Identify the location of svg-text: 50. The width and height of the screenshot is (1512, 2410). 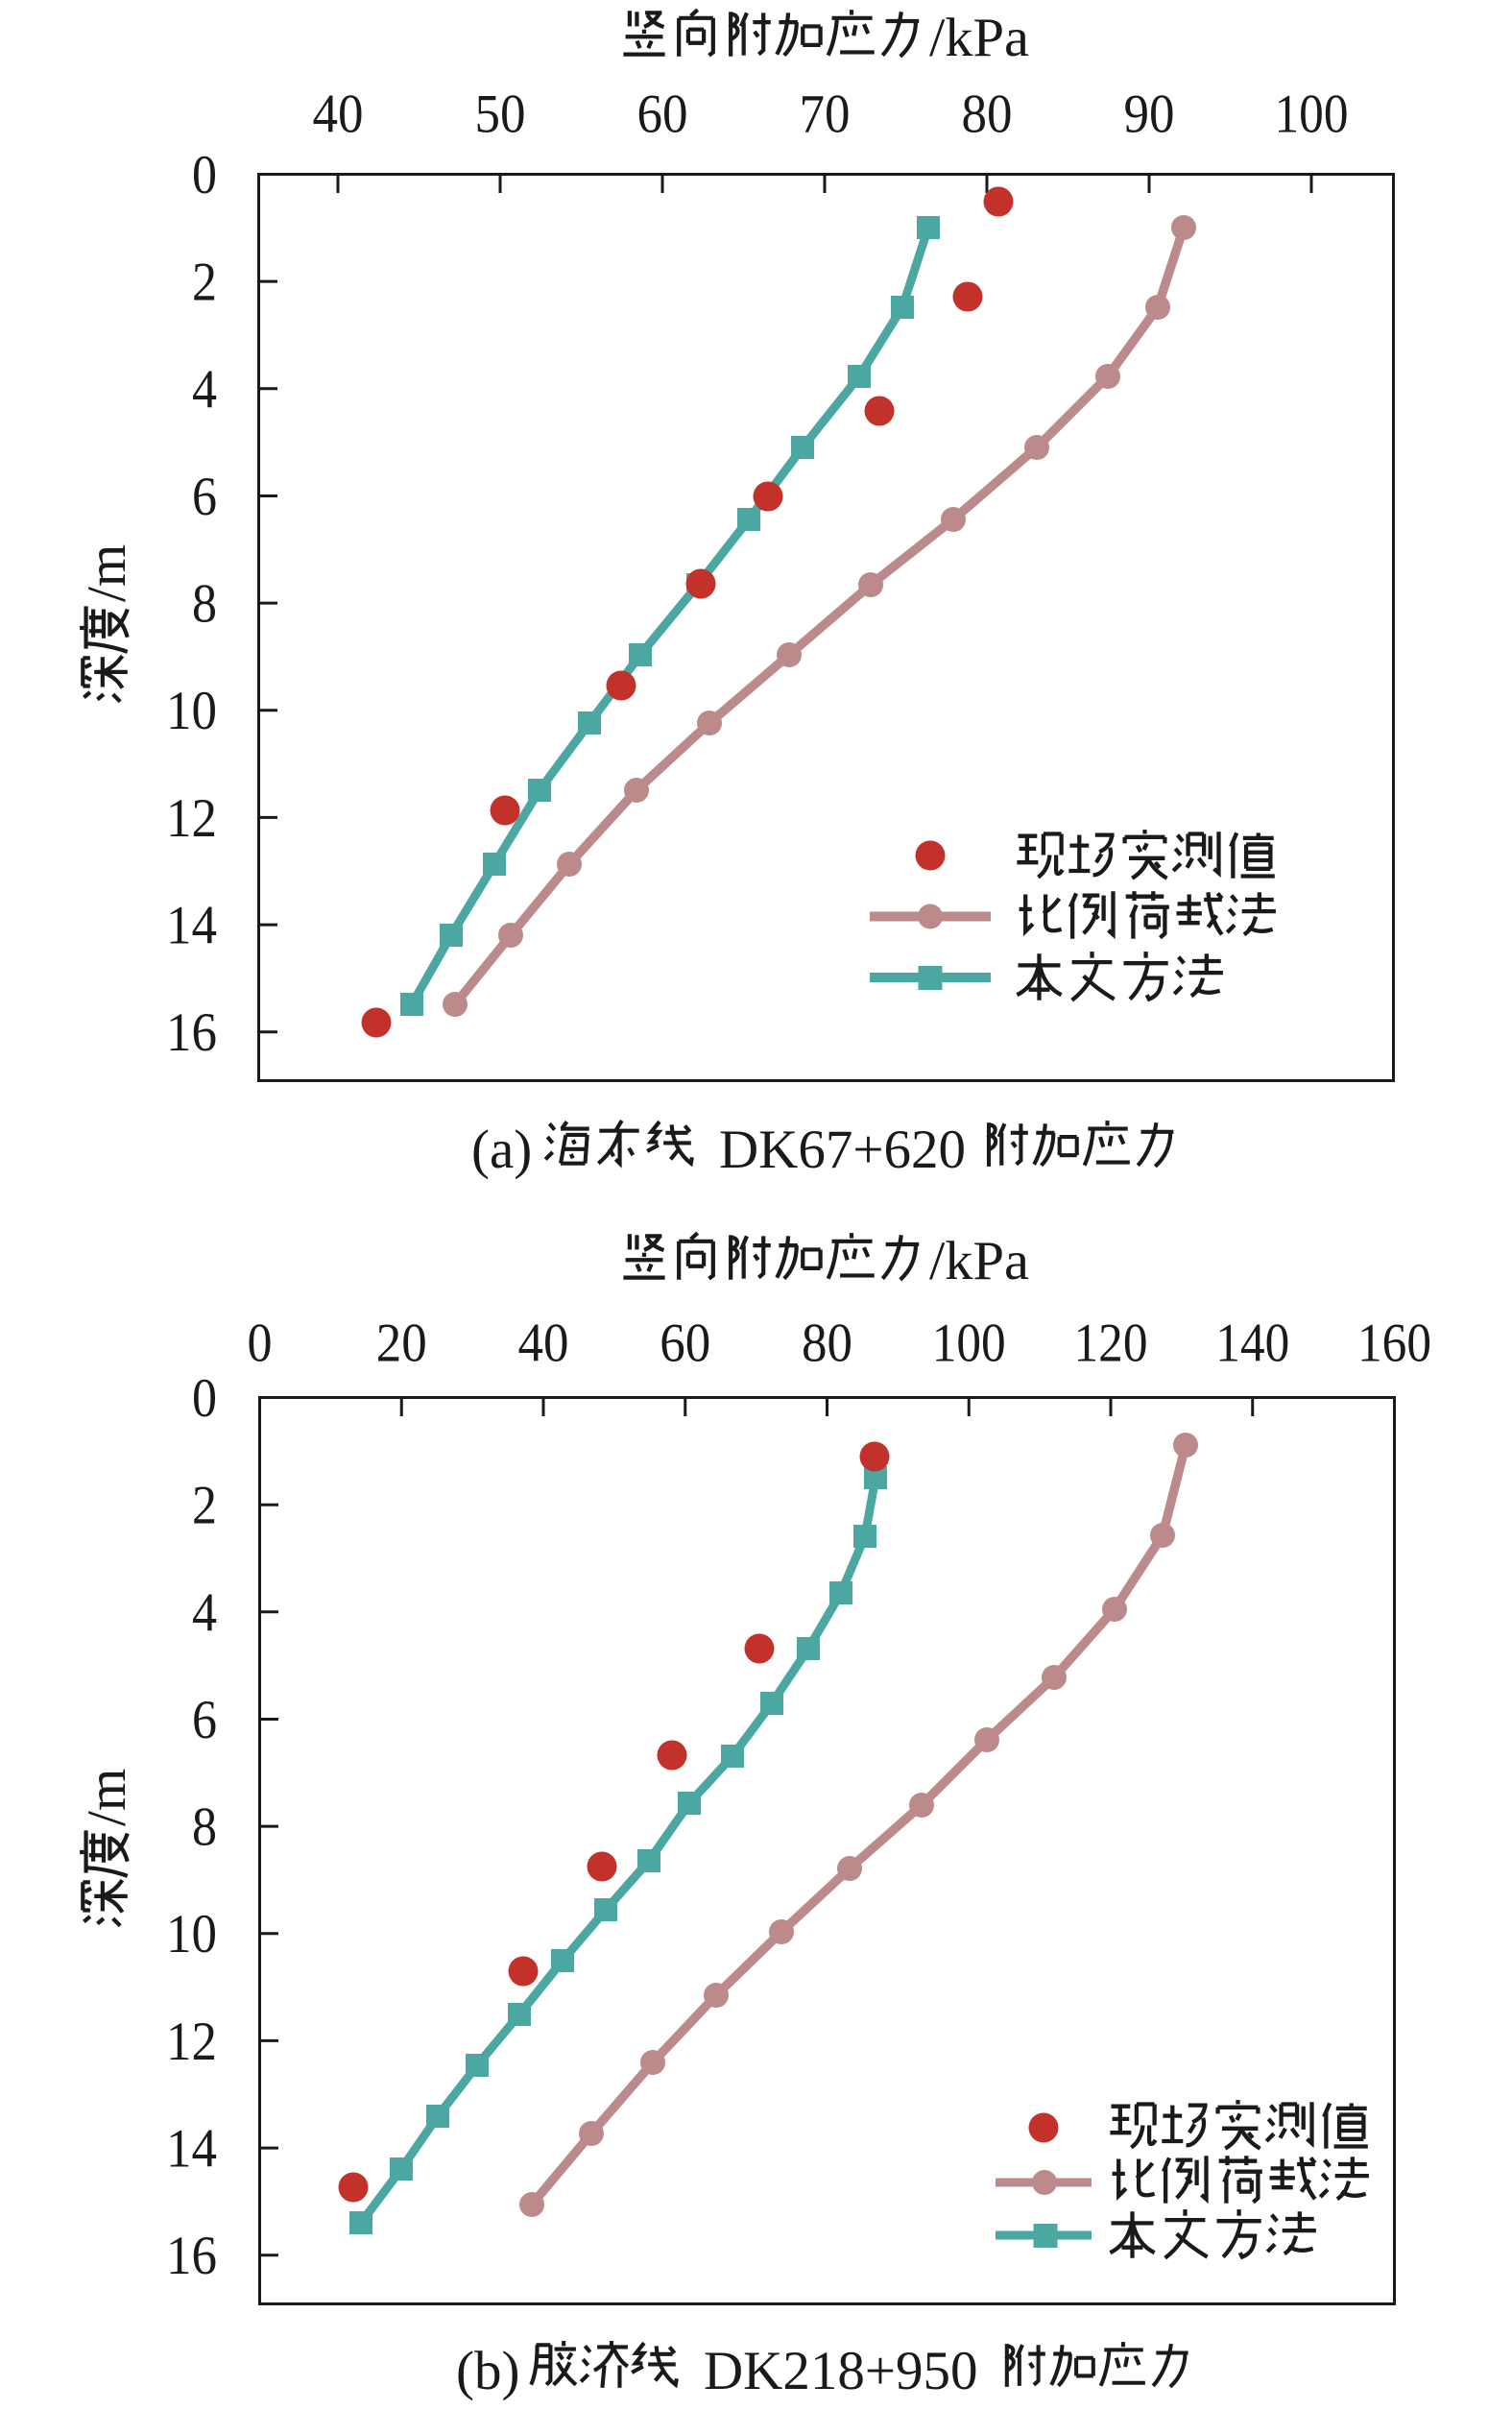
(501, 115).